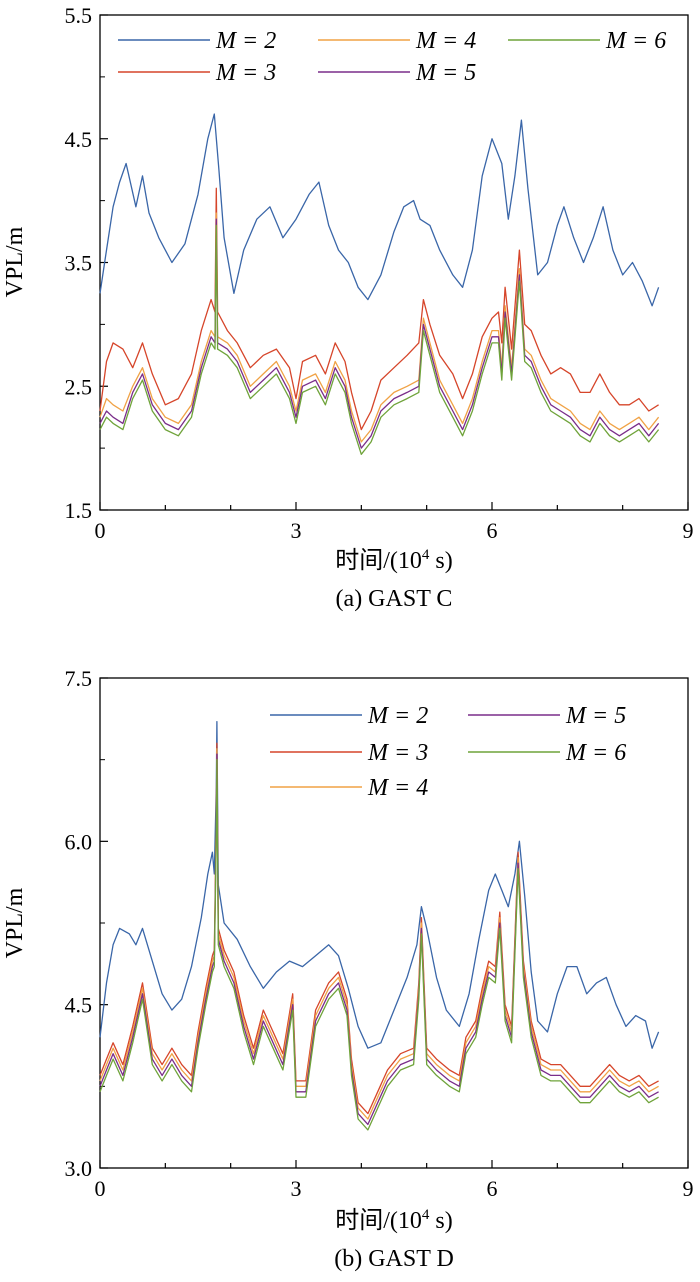  What do you see at coordinates (79, 1168) in the screenshot?
I see `y-tick-label: 3.0` at bounding box center [79, 1168].